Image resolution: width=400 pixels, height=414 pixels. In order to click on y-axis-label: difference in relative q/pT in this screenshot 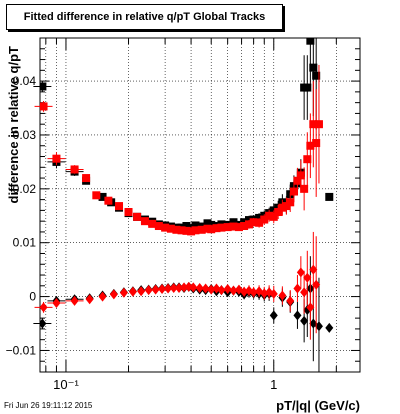, I will do `click(13, 125)`.